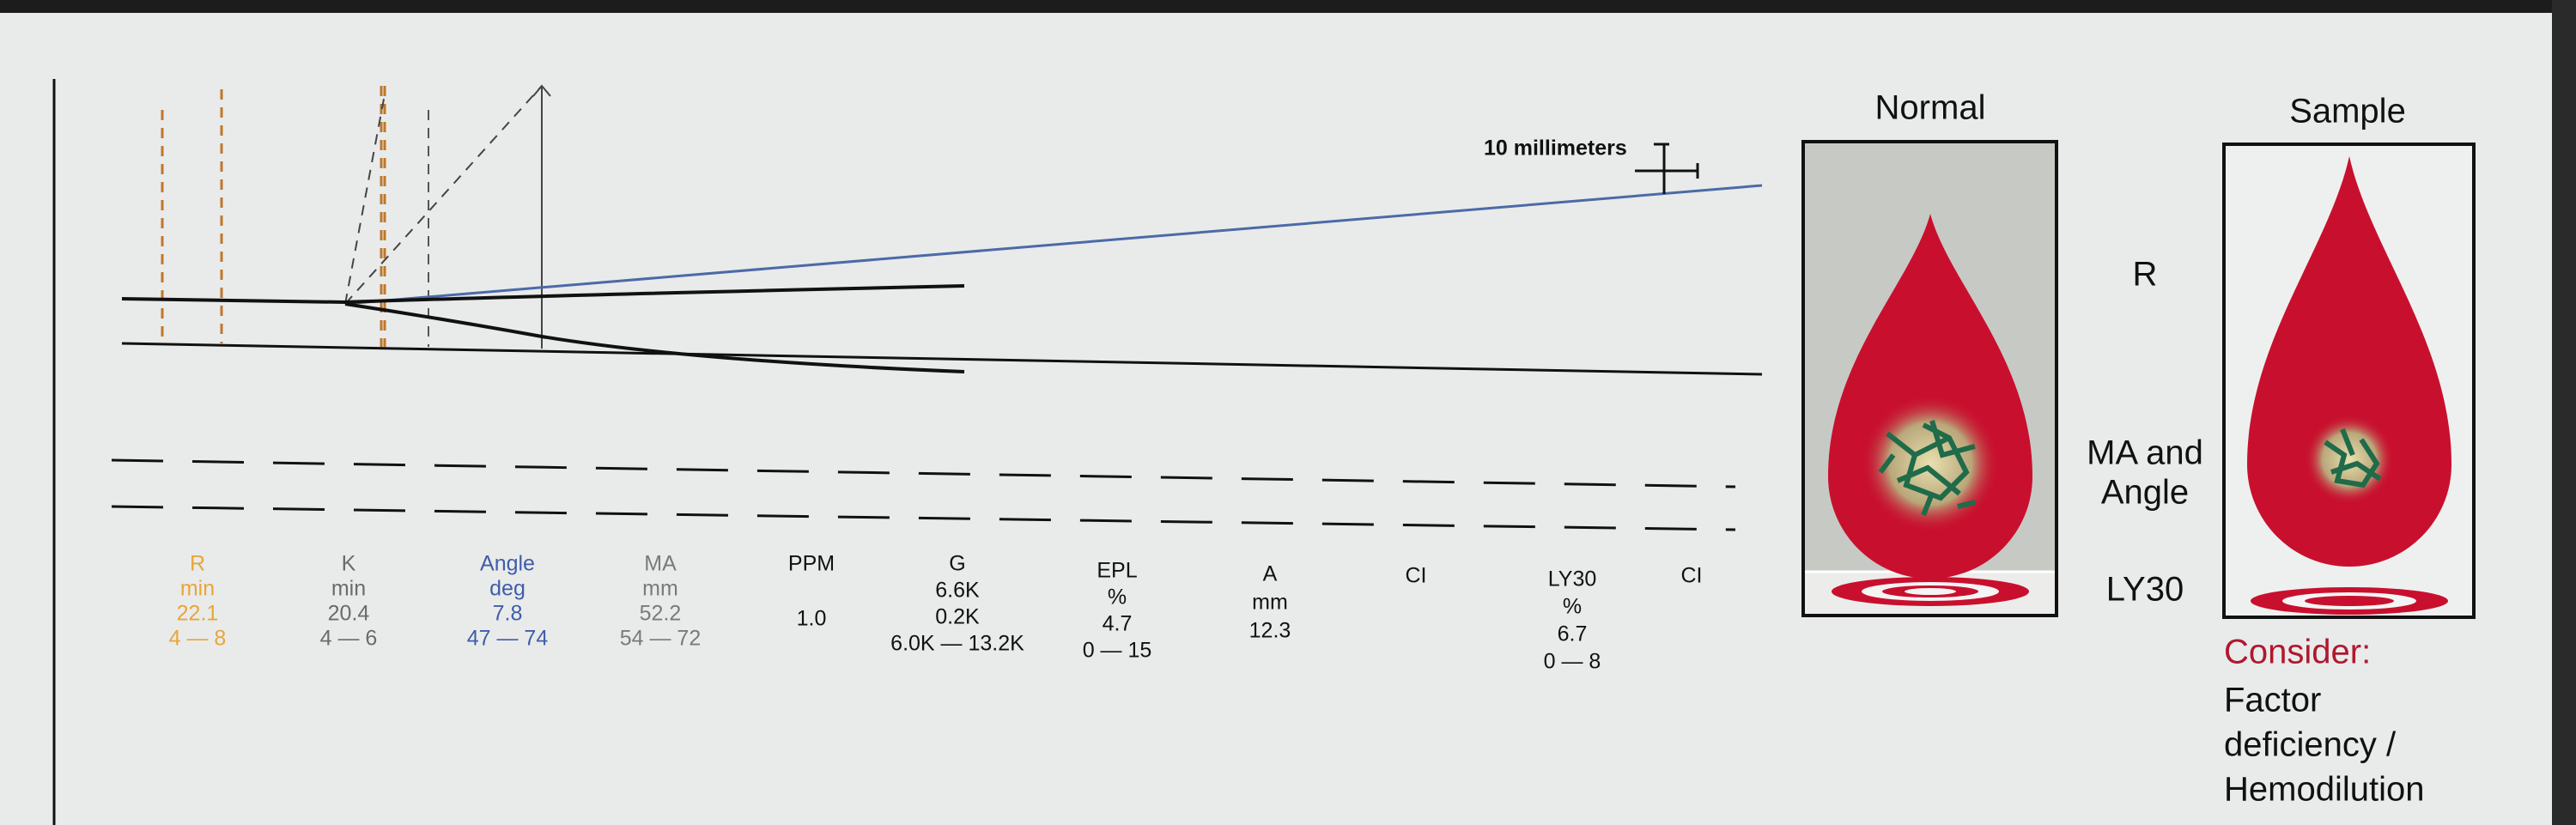 Image resolution: width=2576 pixels, height=825 pixels. I want to click on scale-label: 10 millimeters, so click(1555, 148).